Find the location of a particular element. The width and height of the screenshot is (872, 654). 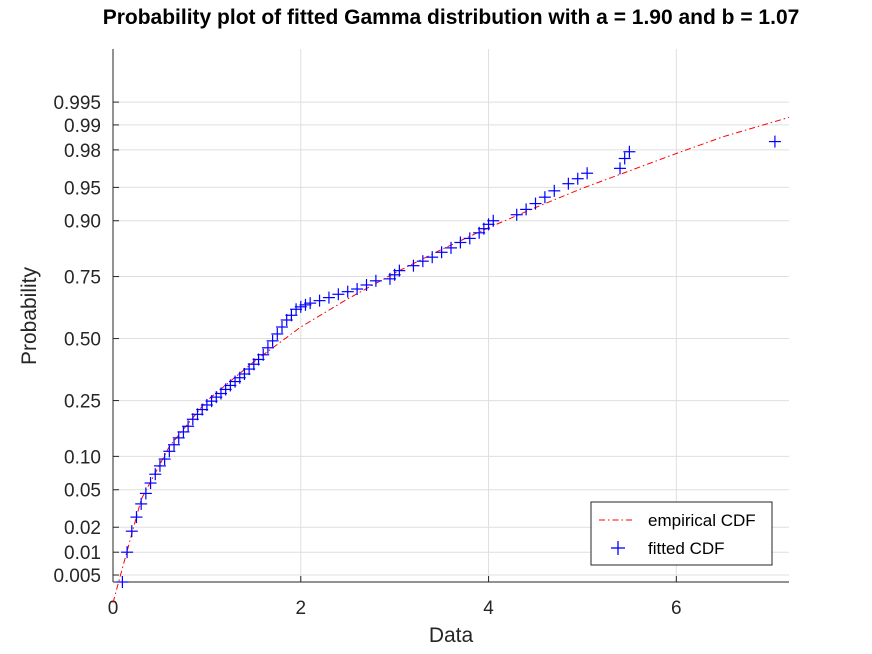

x-tick-label: 4 is located at coordinates (488, 608).